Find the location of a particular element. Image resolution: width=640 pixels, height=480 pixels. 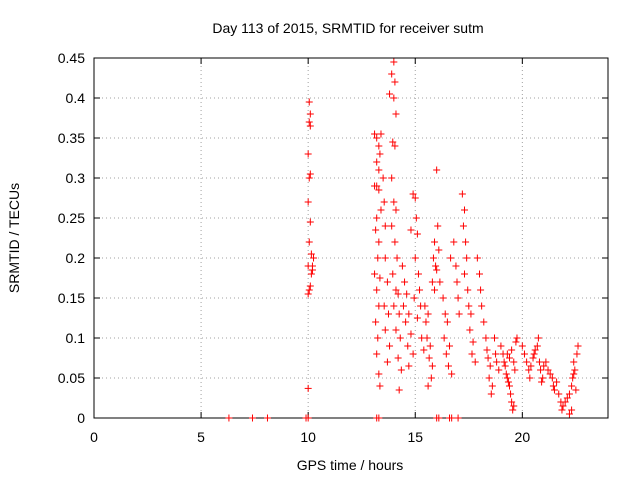

y-tick-label: 0.15 is located at coordinates (71, 298).